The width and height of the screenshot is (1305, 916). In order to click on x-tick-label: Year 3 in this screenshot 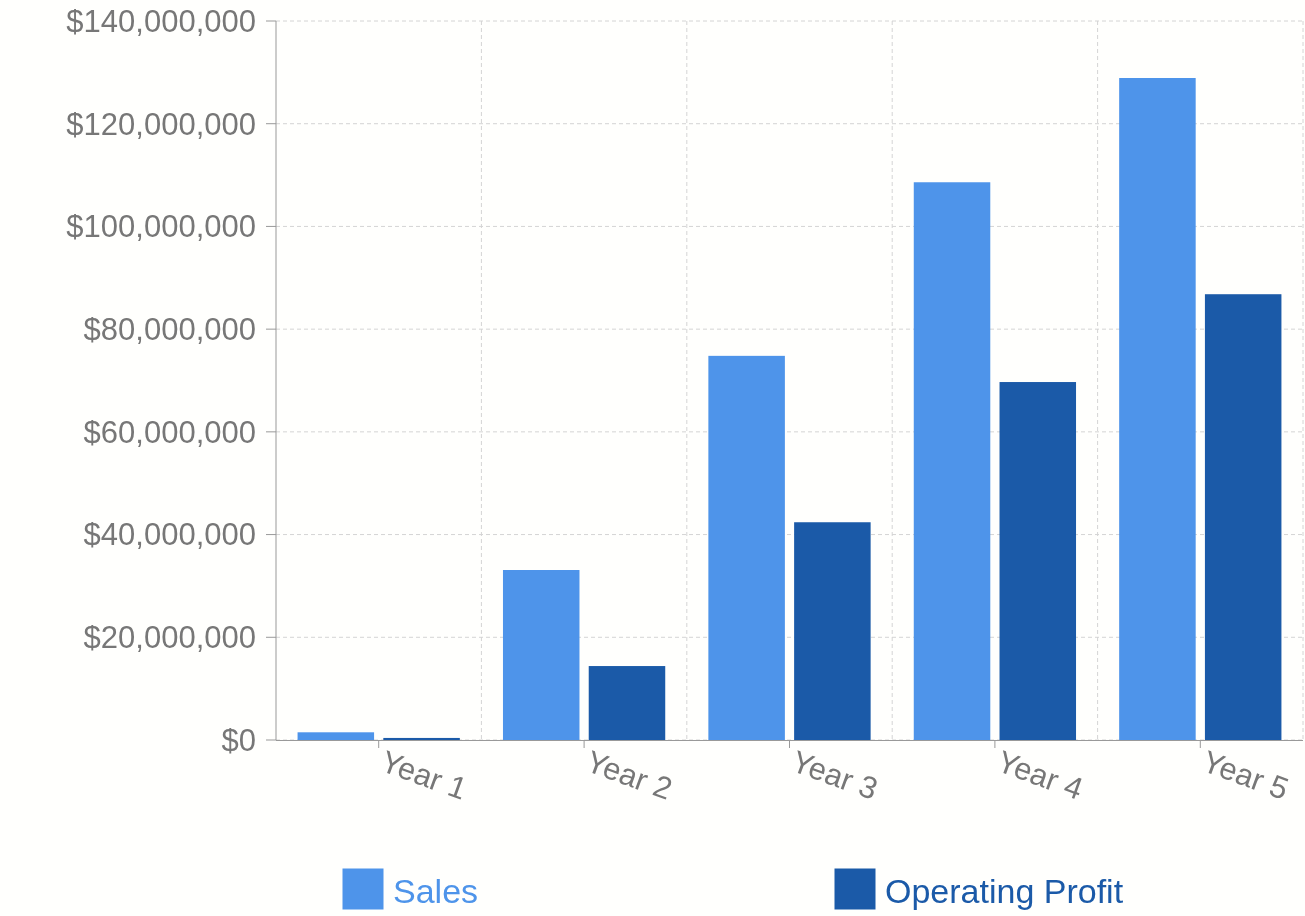, I will do `click(835, 775)`.